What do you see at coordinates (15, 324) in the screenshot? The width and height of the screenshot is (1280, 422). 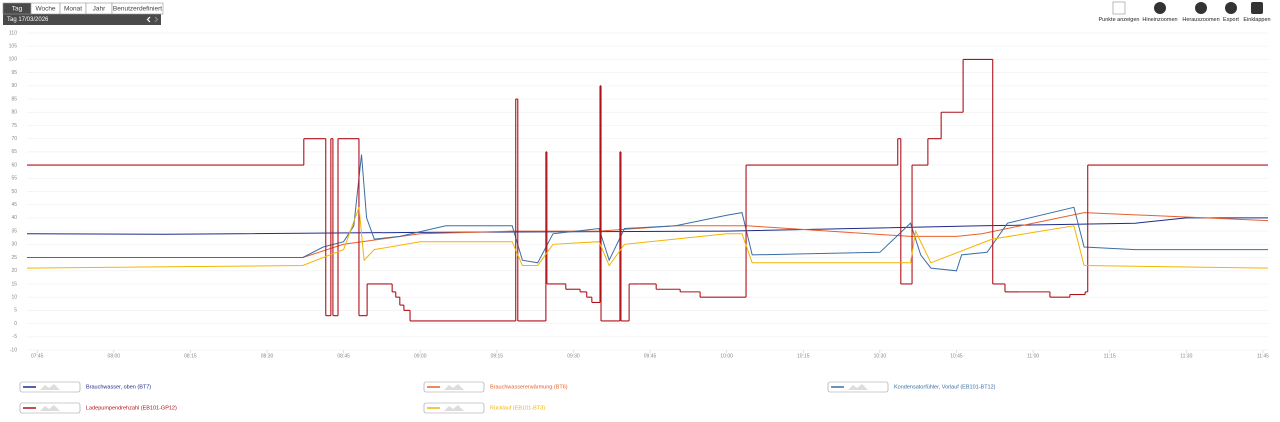 I see `y-tick-label: 0` at bounding box center [15, 324].